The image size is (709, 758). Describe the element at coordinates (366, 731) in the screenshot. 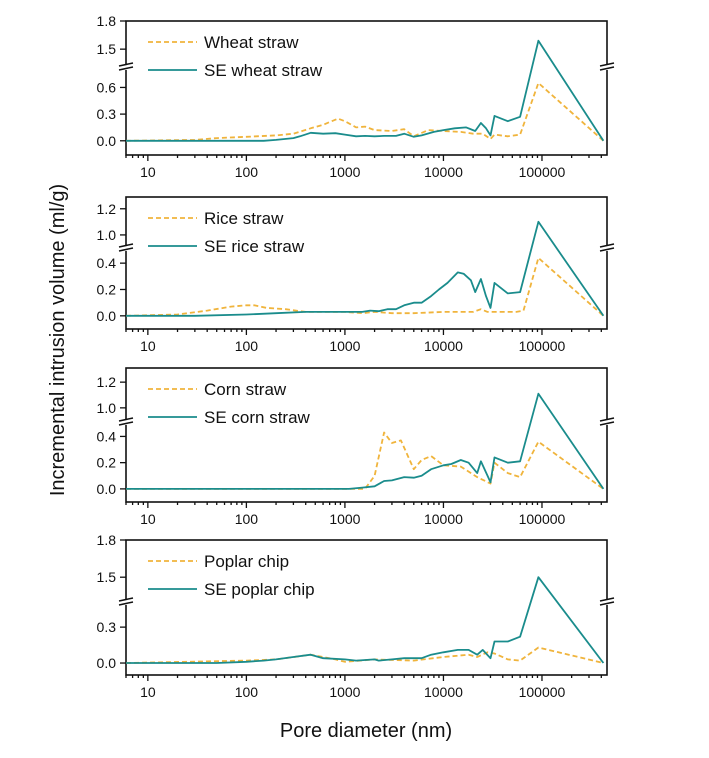

I see `x-axis-title: Pore diameter (nm)` at that location.